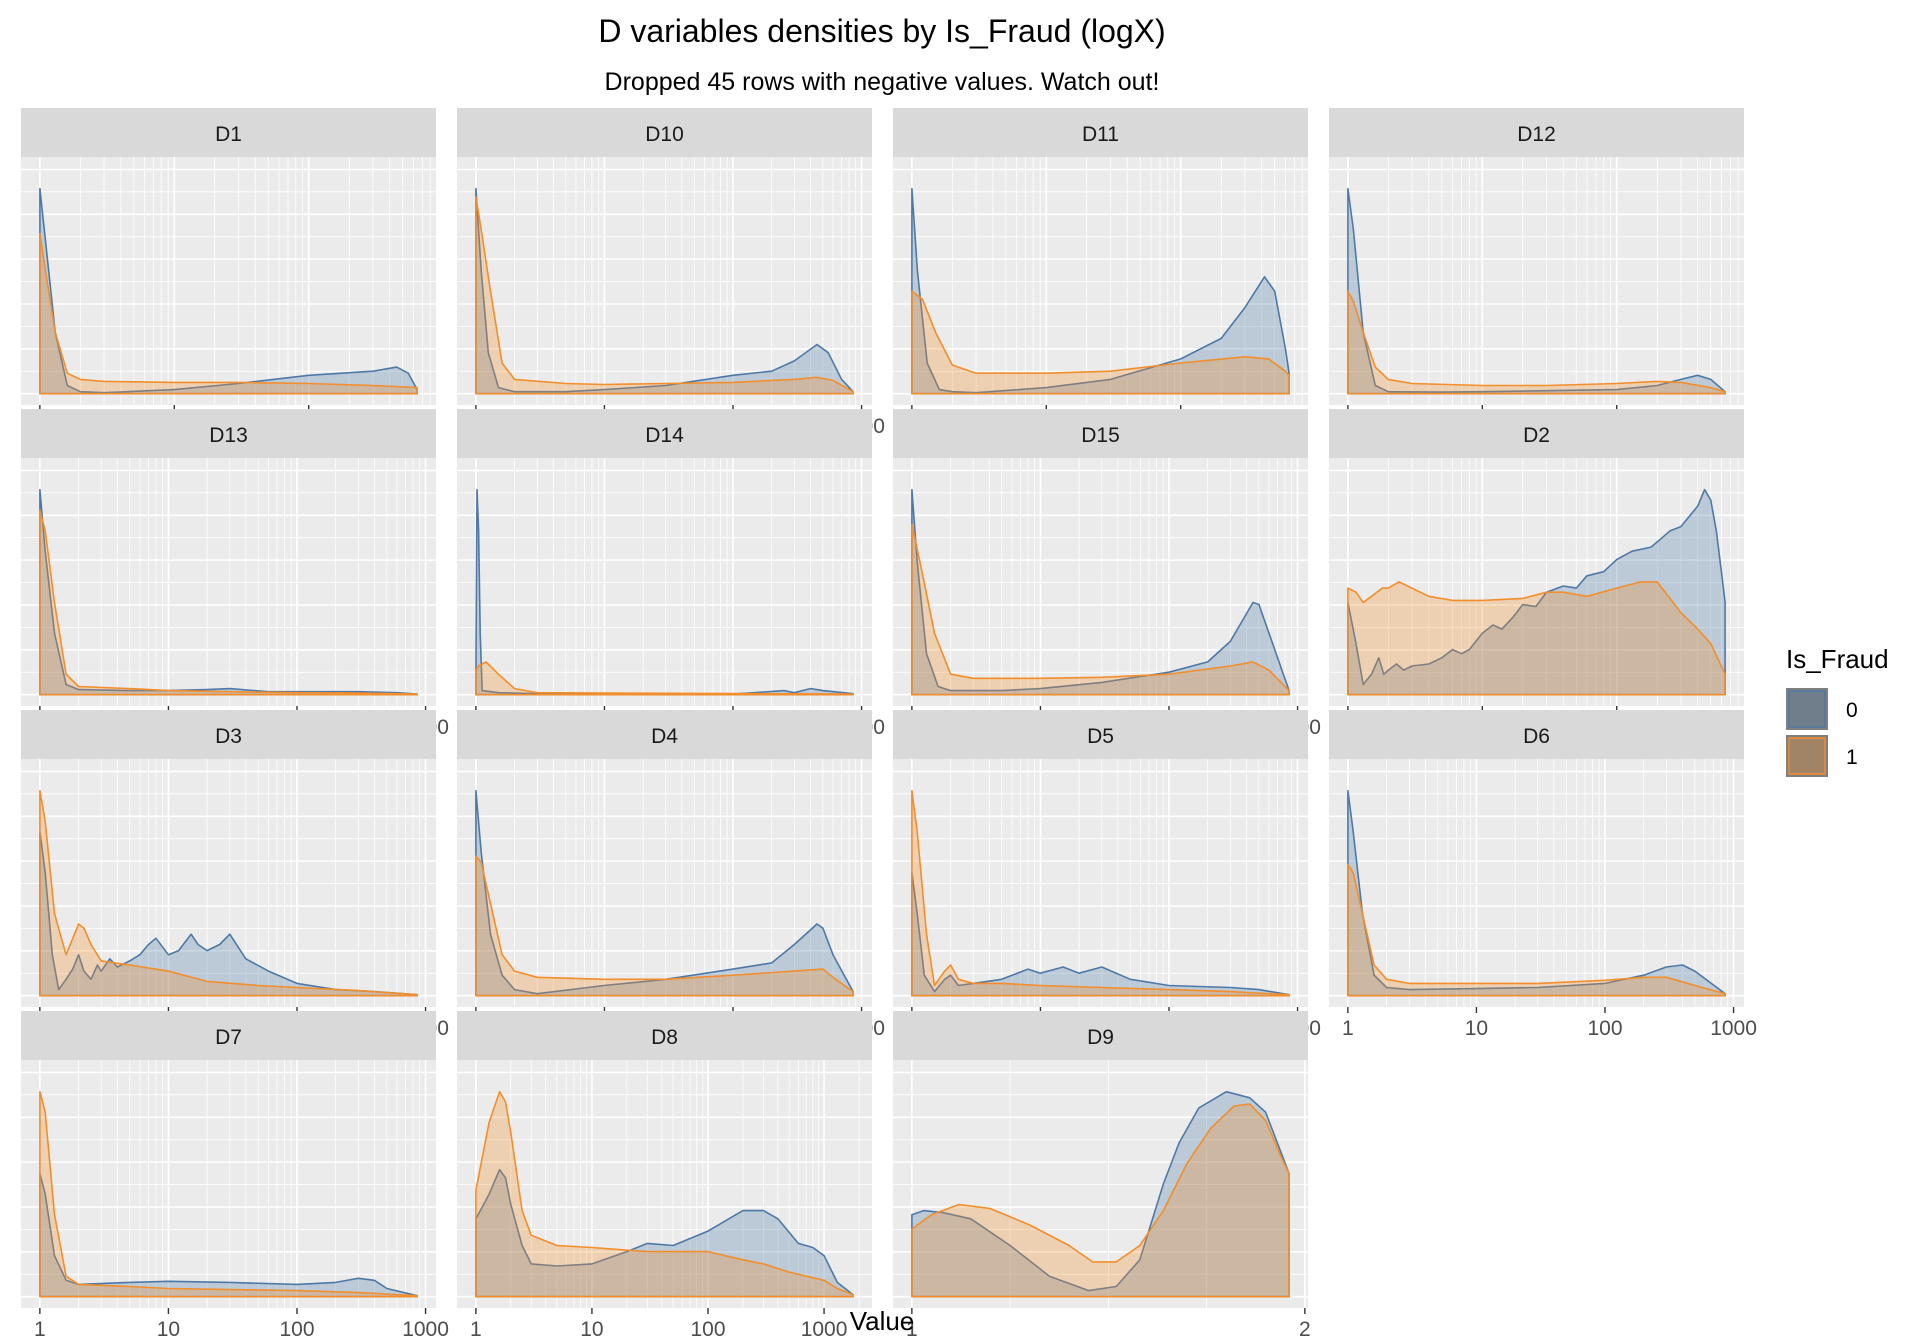  I want to click on grid-d5, so click(1100, 883).